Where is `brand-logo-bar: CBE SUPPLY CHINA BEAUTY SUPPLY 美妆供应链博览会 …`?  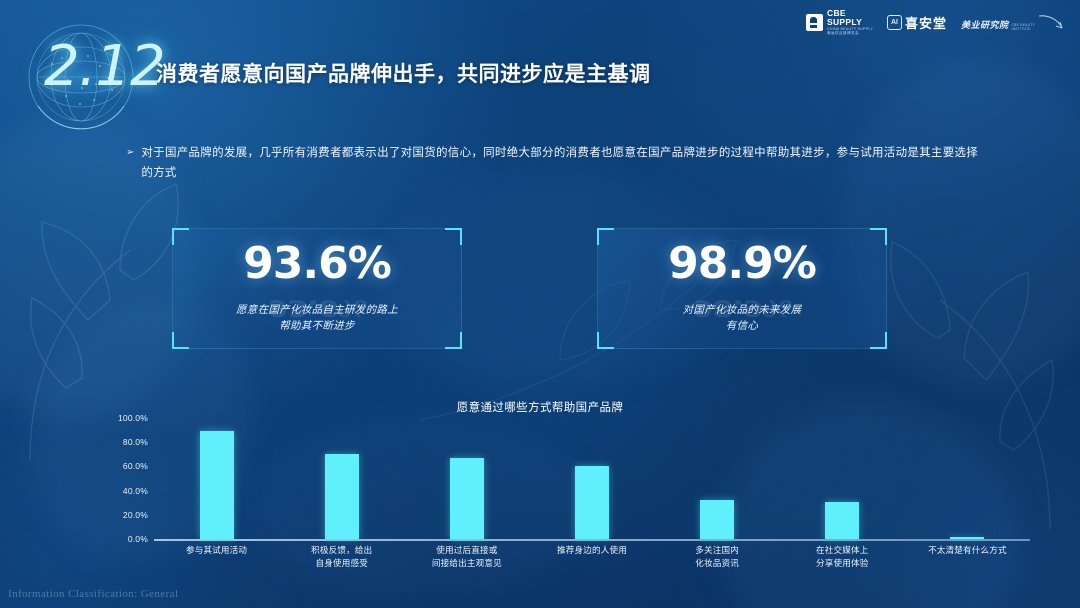
brand-logo-bar: CBE SUPPLY CHINA BEAUTY SUPPLY 美妆供应链博览会 … is located at coordinates (935, 22).